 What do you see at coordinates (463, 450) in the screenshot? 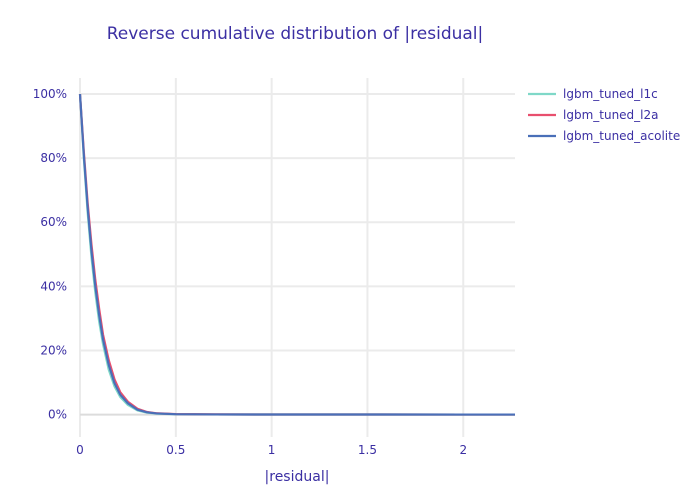
I see `x-tick-label: 2` at bounding box center [463, 450].